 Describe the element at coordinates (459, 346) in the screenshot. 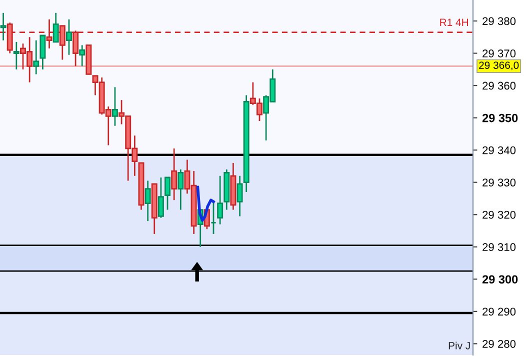

I see `annotation: Piv J` at that location.